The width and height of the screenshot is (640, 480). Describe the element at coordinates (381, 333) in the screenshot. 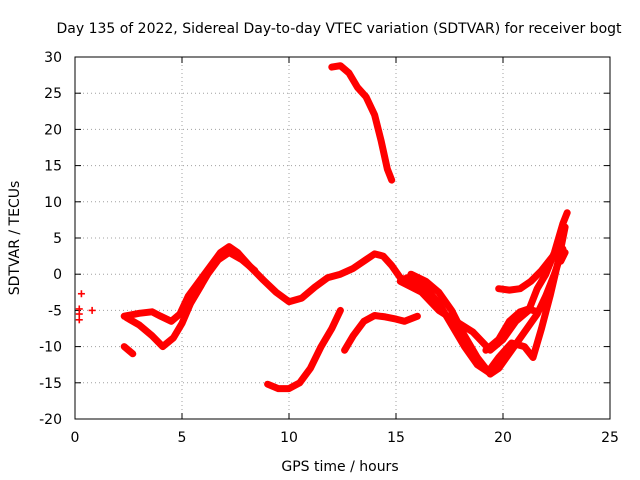

I see `series-track-low-b` at that location.